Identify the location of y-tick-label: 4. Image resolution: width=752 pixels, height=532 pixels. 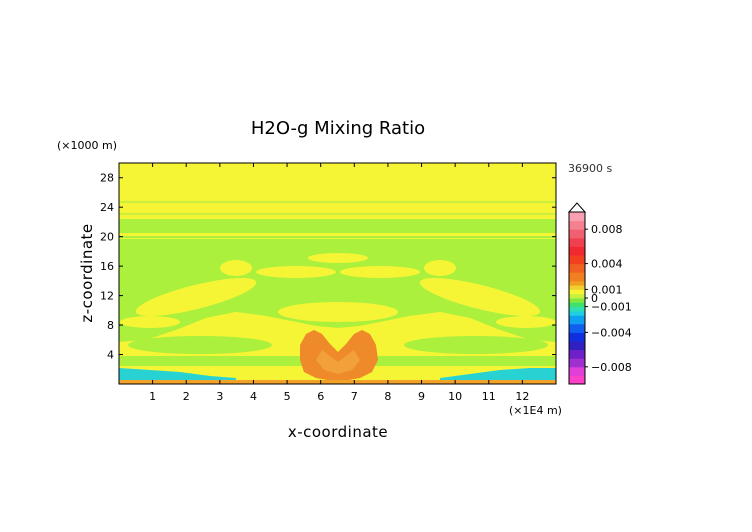
(110, 355).